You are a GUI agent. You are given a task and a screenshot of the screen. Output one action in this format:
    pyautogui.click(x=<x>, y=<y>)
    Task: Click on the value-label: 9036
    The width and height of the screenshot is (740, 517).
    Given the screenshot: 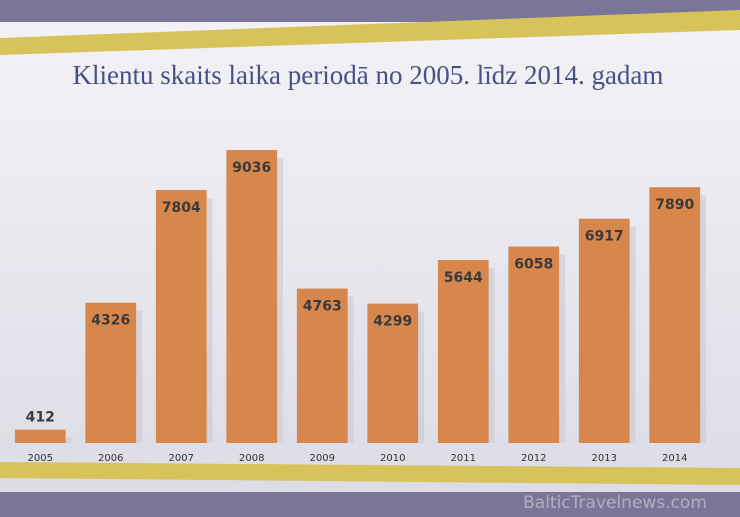 What is the action you would take?
    pyautogui.click(x=251, y=168)
    